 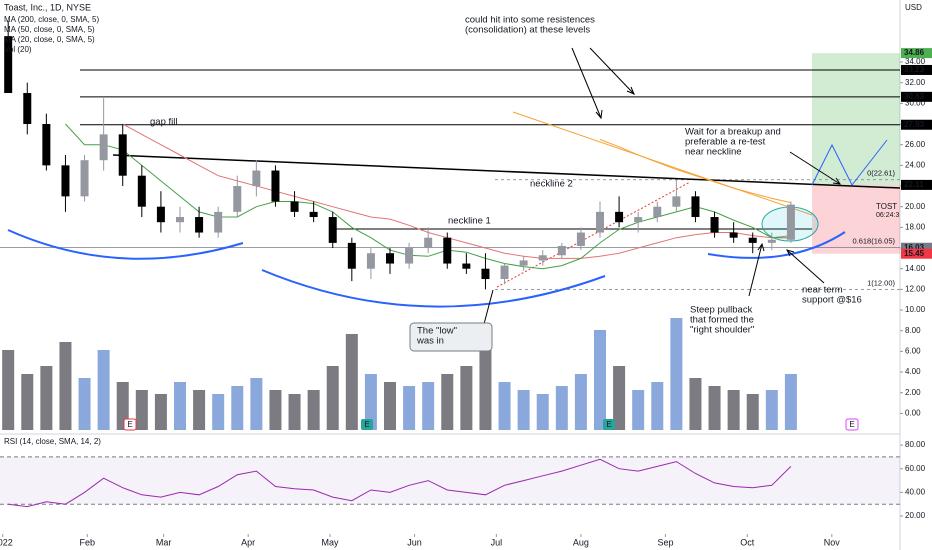 I want to click on projection-path, so click(x=849, y=162).